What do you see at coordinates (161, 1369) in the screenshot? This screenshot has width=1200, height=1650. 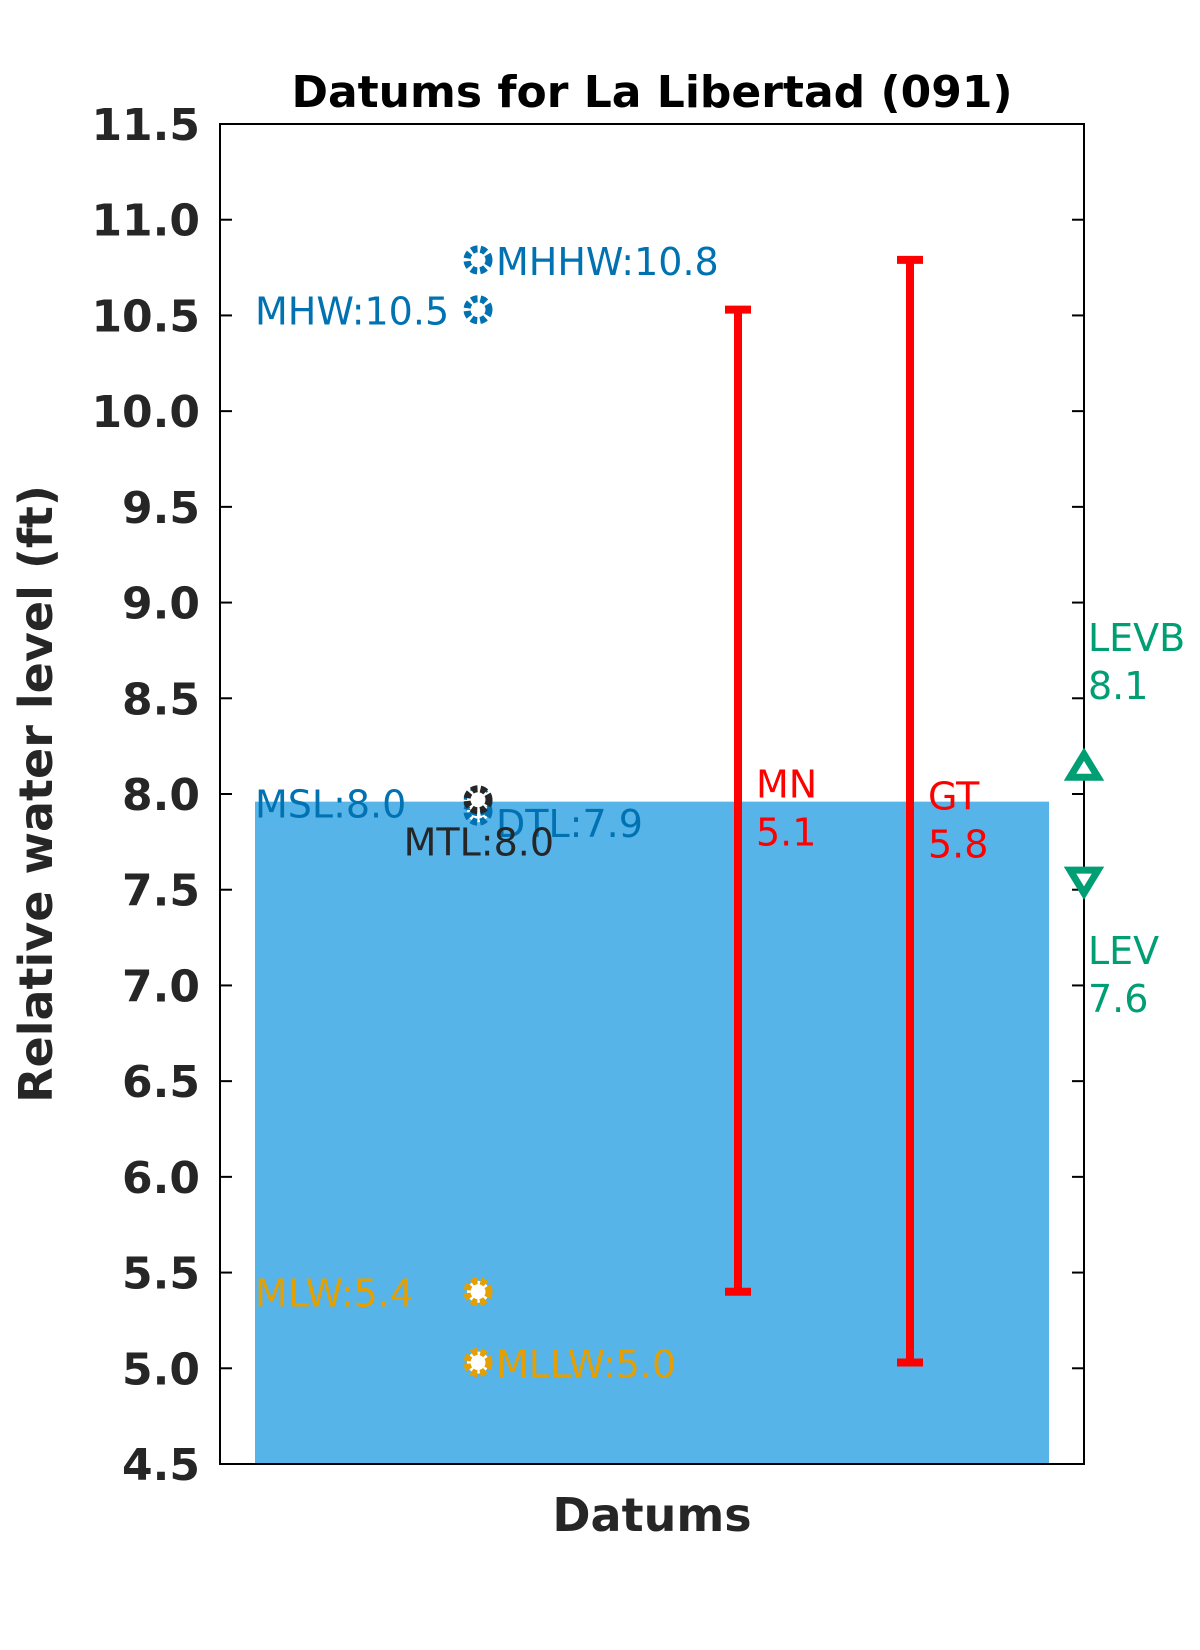 I see `y-tick-label: 5.0` at bounding box center [161, 1369].